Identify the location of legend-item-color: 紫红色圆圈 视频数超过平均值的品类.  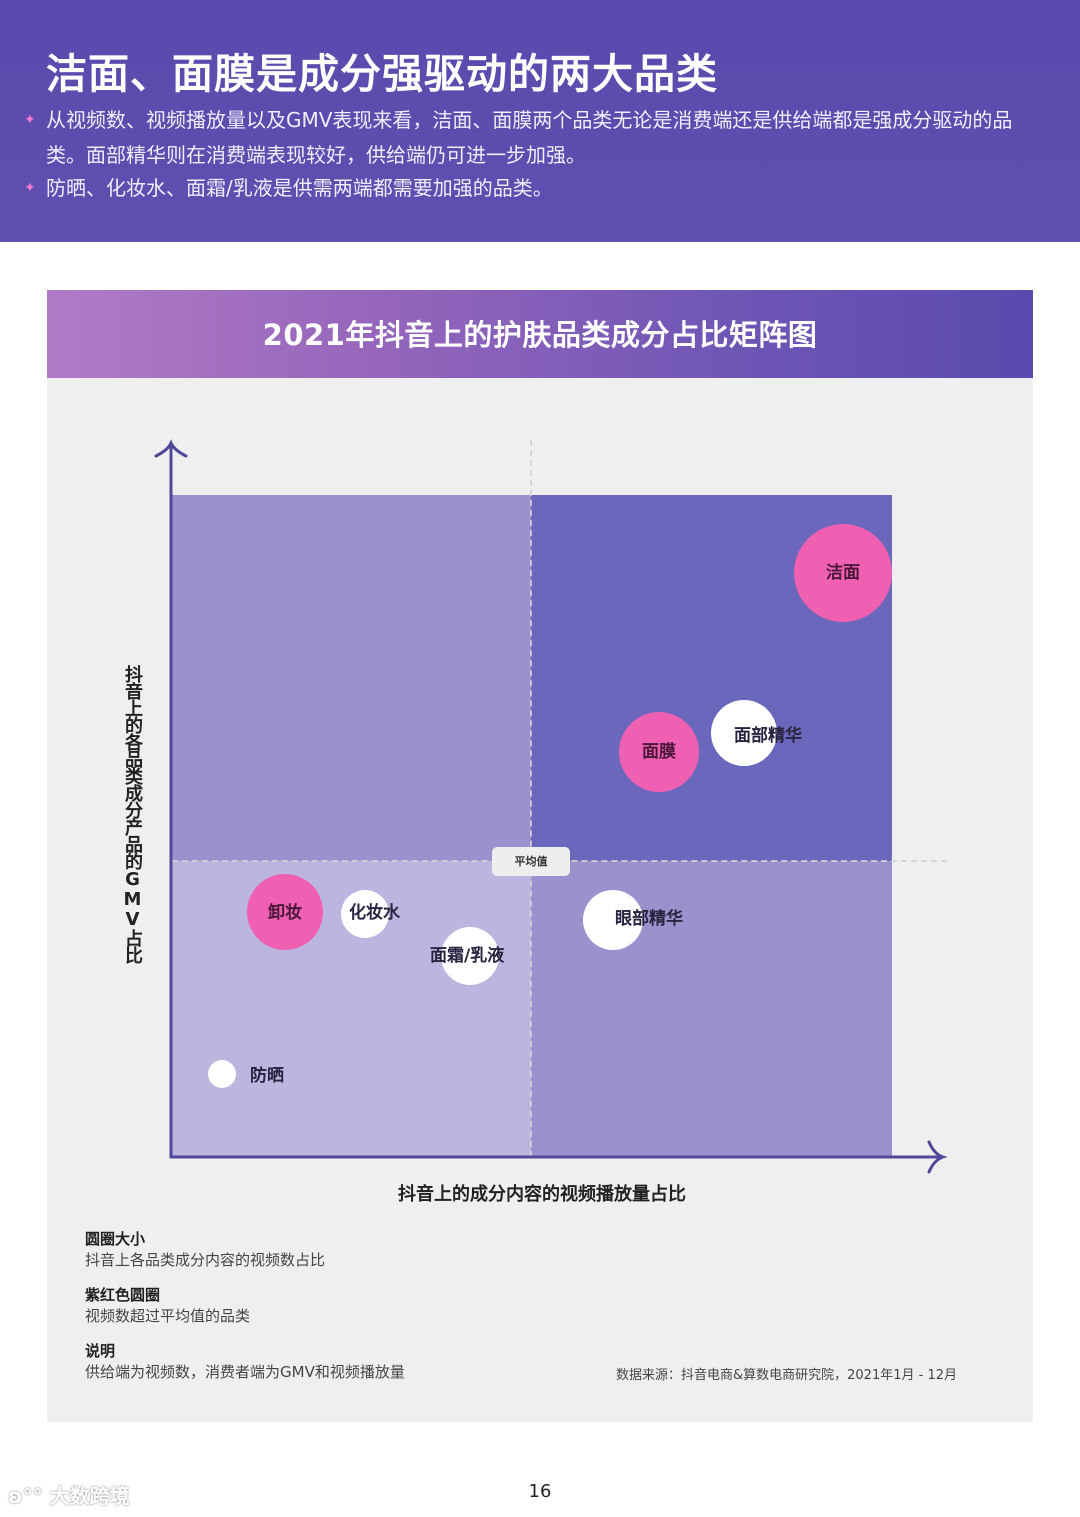
(167, 1306).